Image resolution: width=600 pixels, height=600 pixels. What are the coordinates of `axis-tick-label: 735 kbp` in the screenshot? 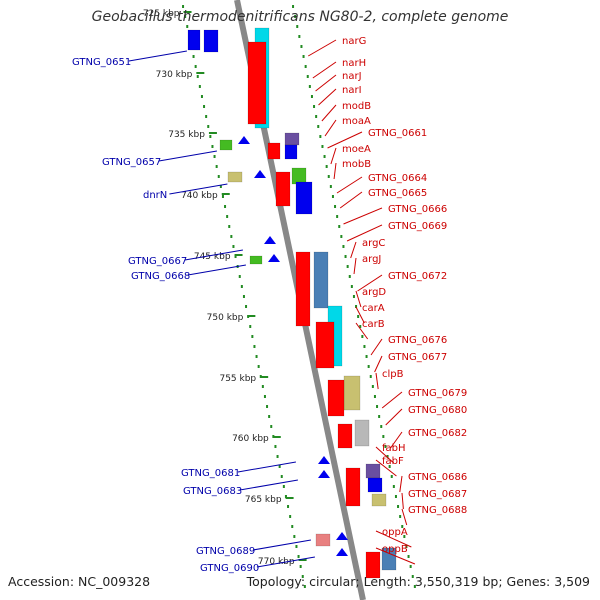 It's located at (186, 135).